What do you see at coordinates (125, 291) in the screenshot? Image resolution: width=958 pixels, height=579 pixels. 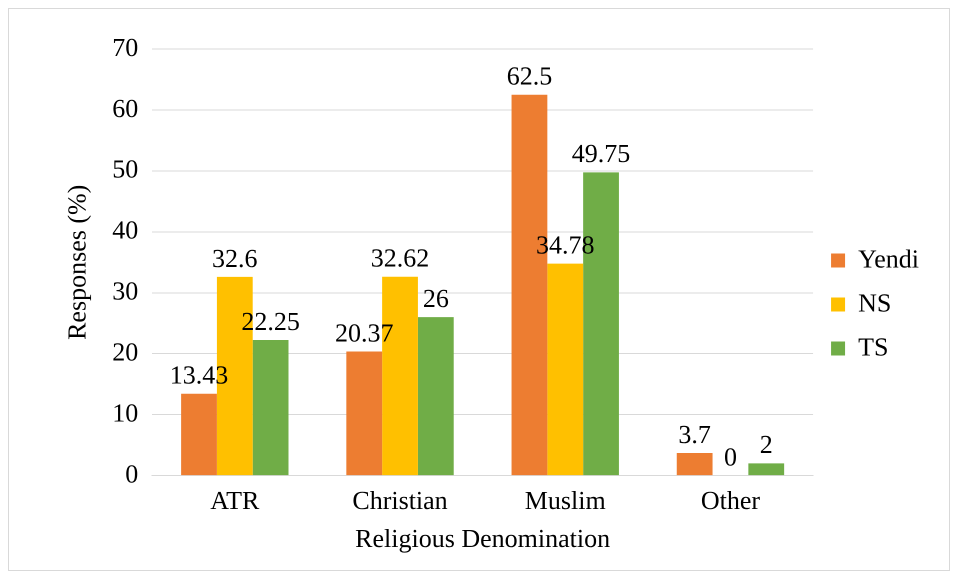 I see `y-tick-label: 30` at bounding box center [125, 291].